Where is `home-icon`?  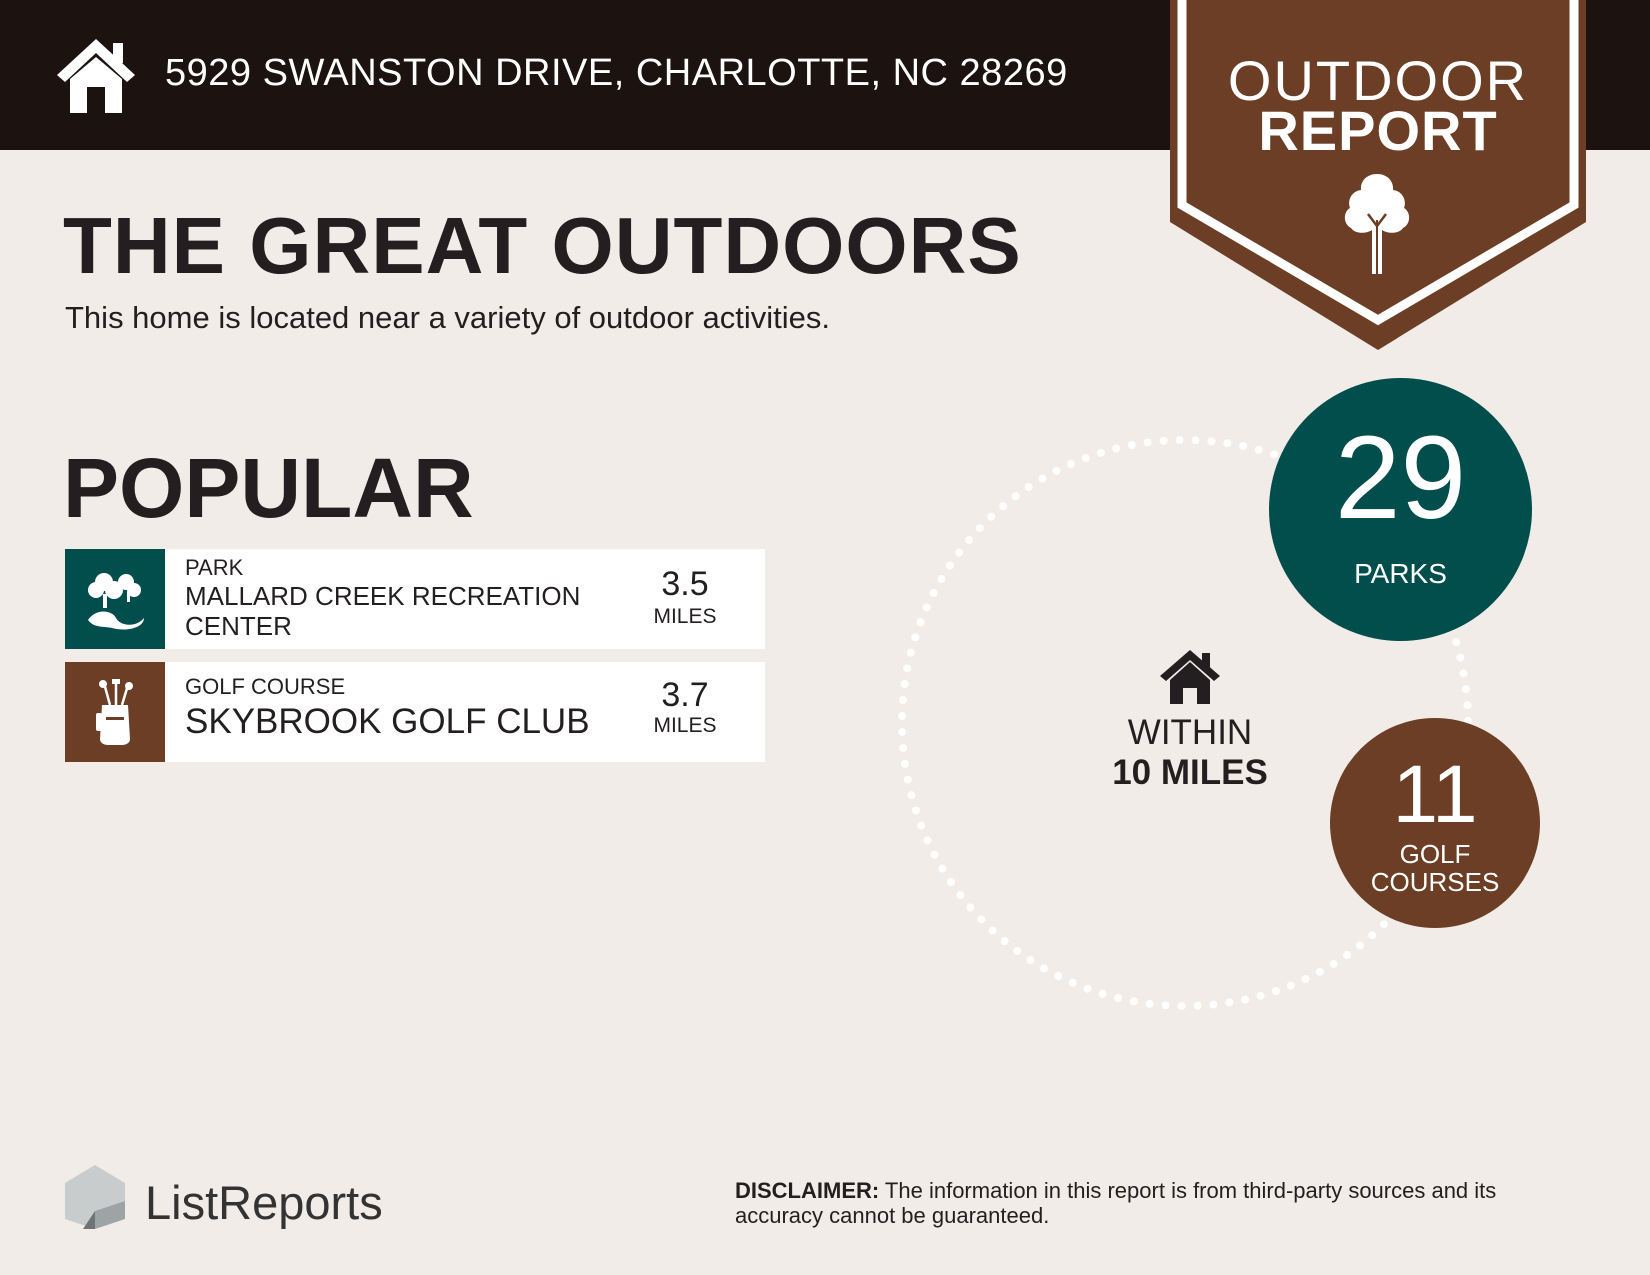
home-icon is located at coordinates (96, 76).